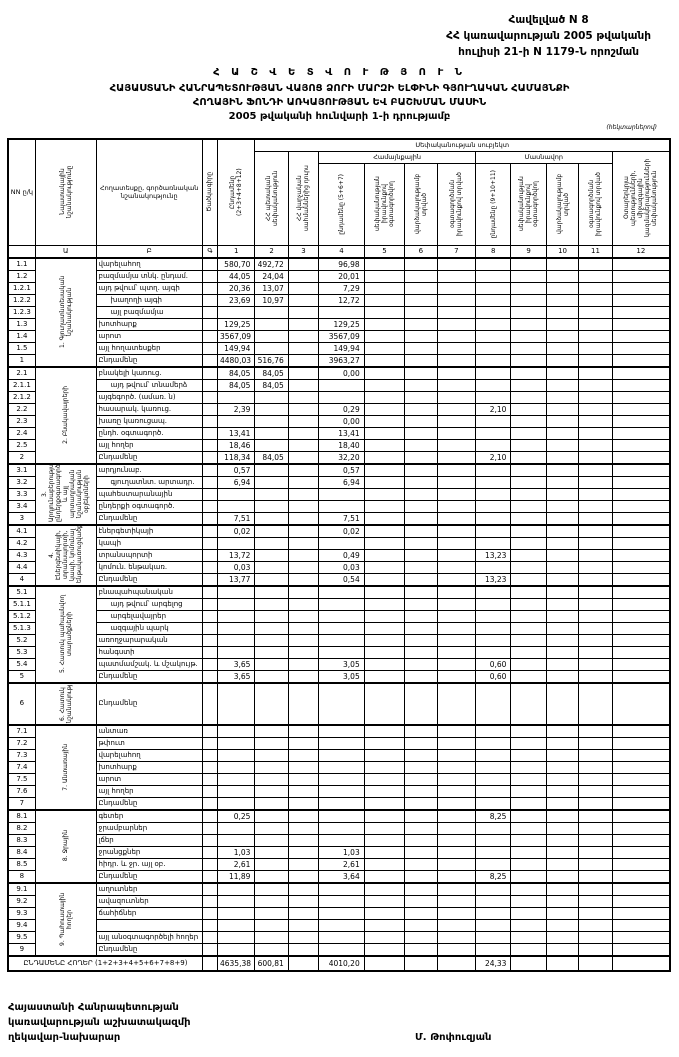 Image resolution: width=679 pixels, height=1057 pixels. What do you see at coordinates (493, 579) in the screenshot?
I see `value-cell-col8: 13,23` at bounding box center [493, 579].